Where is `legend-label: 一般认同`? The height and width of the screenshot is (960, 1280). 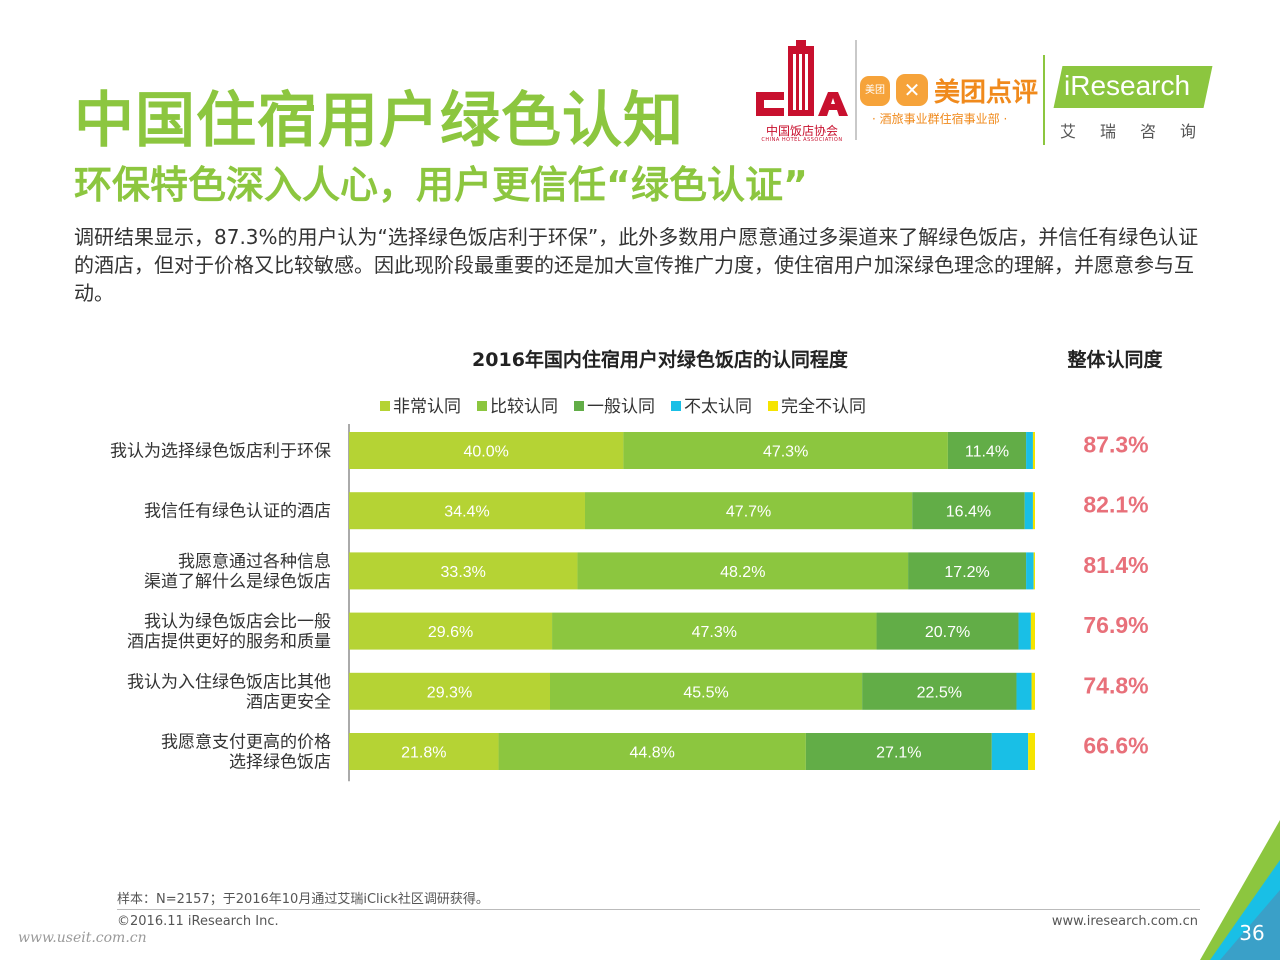
legend-label: 一般认同 is located at coordinates (621, 407).